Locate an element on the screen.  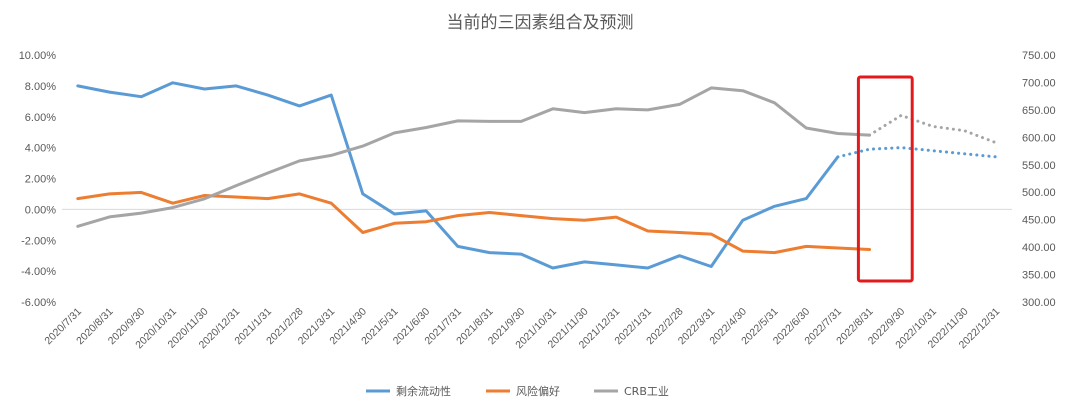
chart-title: 当前的三因素组合及预测 is located at coordinates (540, 23).